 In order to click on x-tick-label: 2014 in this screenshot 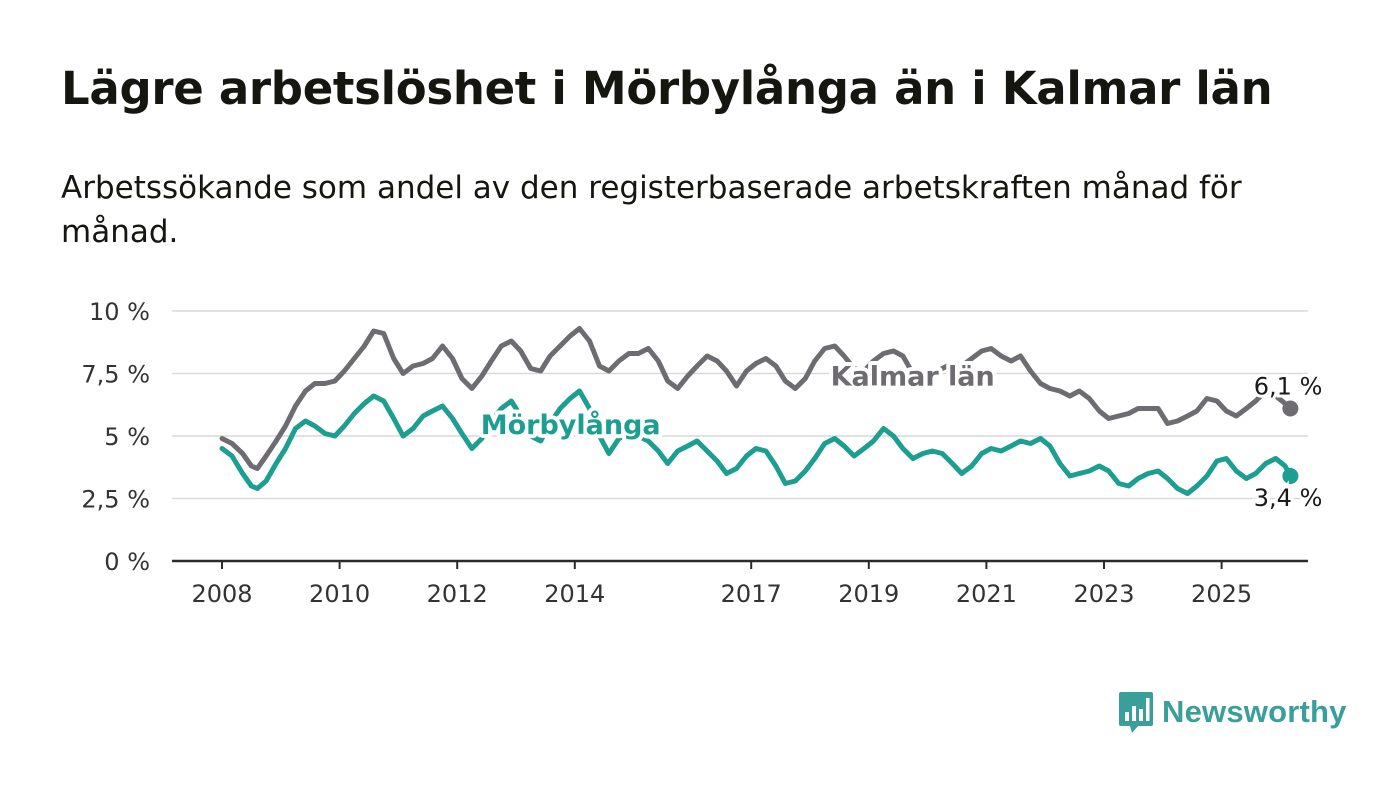, I will do `click(574, 594)`.